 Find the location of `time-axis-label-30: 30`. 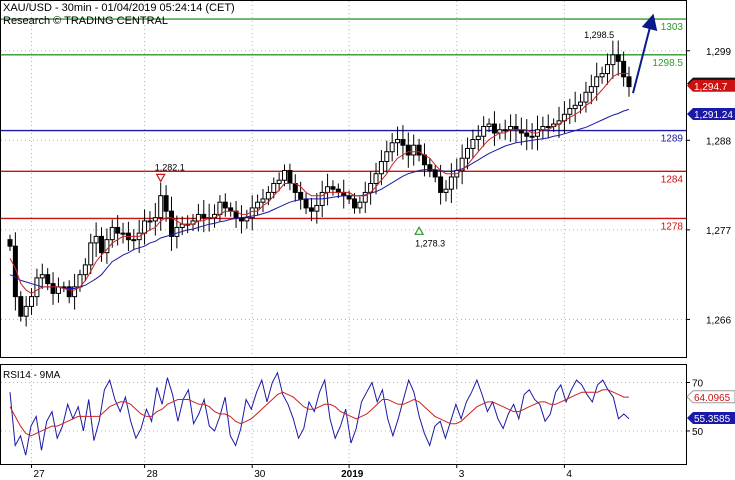

time-axis-label-30: 30 is located at coordinates (260, 474).